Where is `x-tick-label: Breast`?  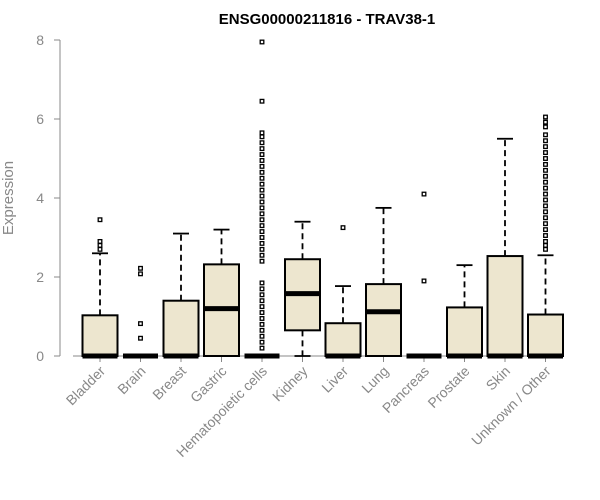
x-tick-label: Breast is located at coordinates (169, 383).